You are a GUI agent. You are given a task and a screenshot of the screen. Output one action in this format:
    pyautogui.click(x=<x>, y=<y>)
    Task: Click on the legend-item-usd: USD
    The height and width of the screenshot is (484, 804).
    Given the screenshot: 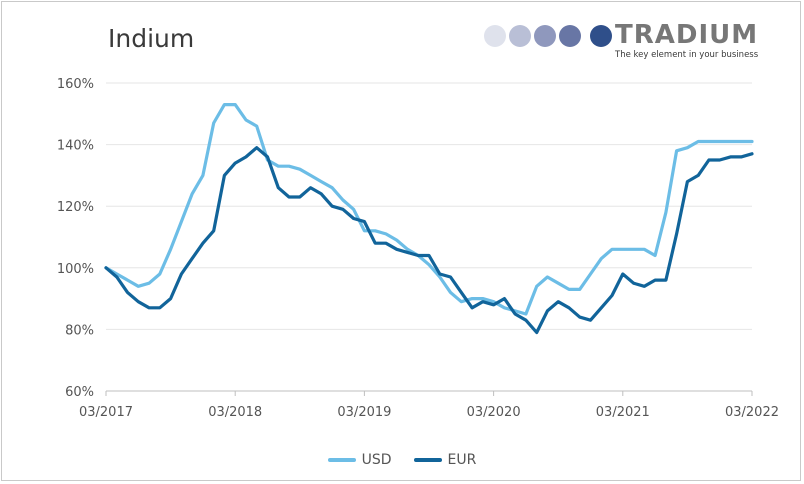 What is the action you would take?
    pyautogui.click(x=359, y=460)
    